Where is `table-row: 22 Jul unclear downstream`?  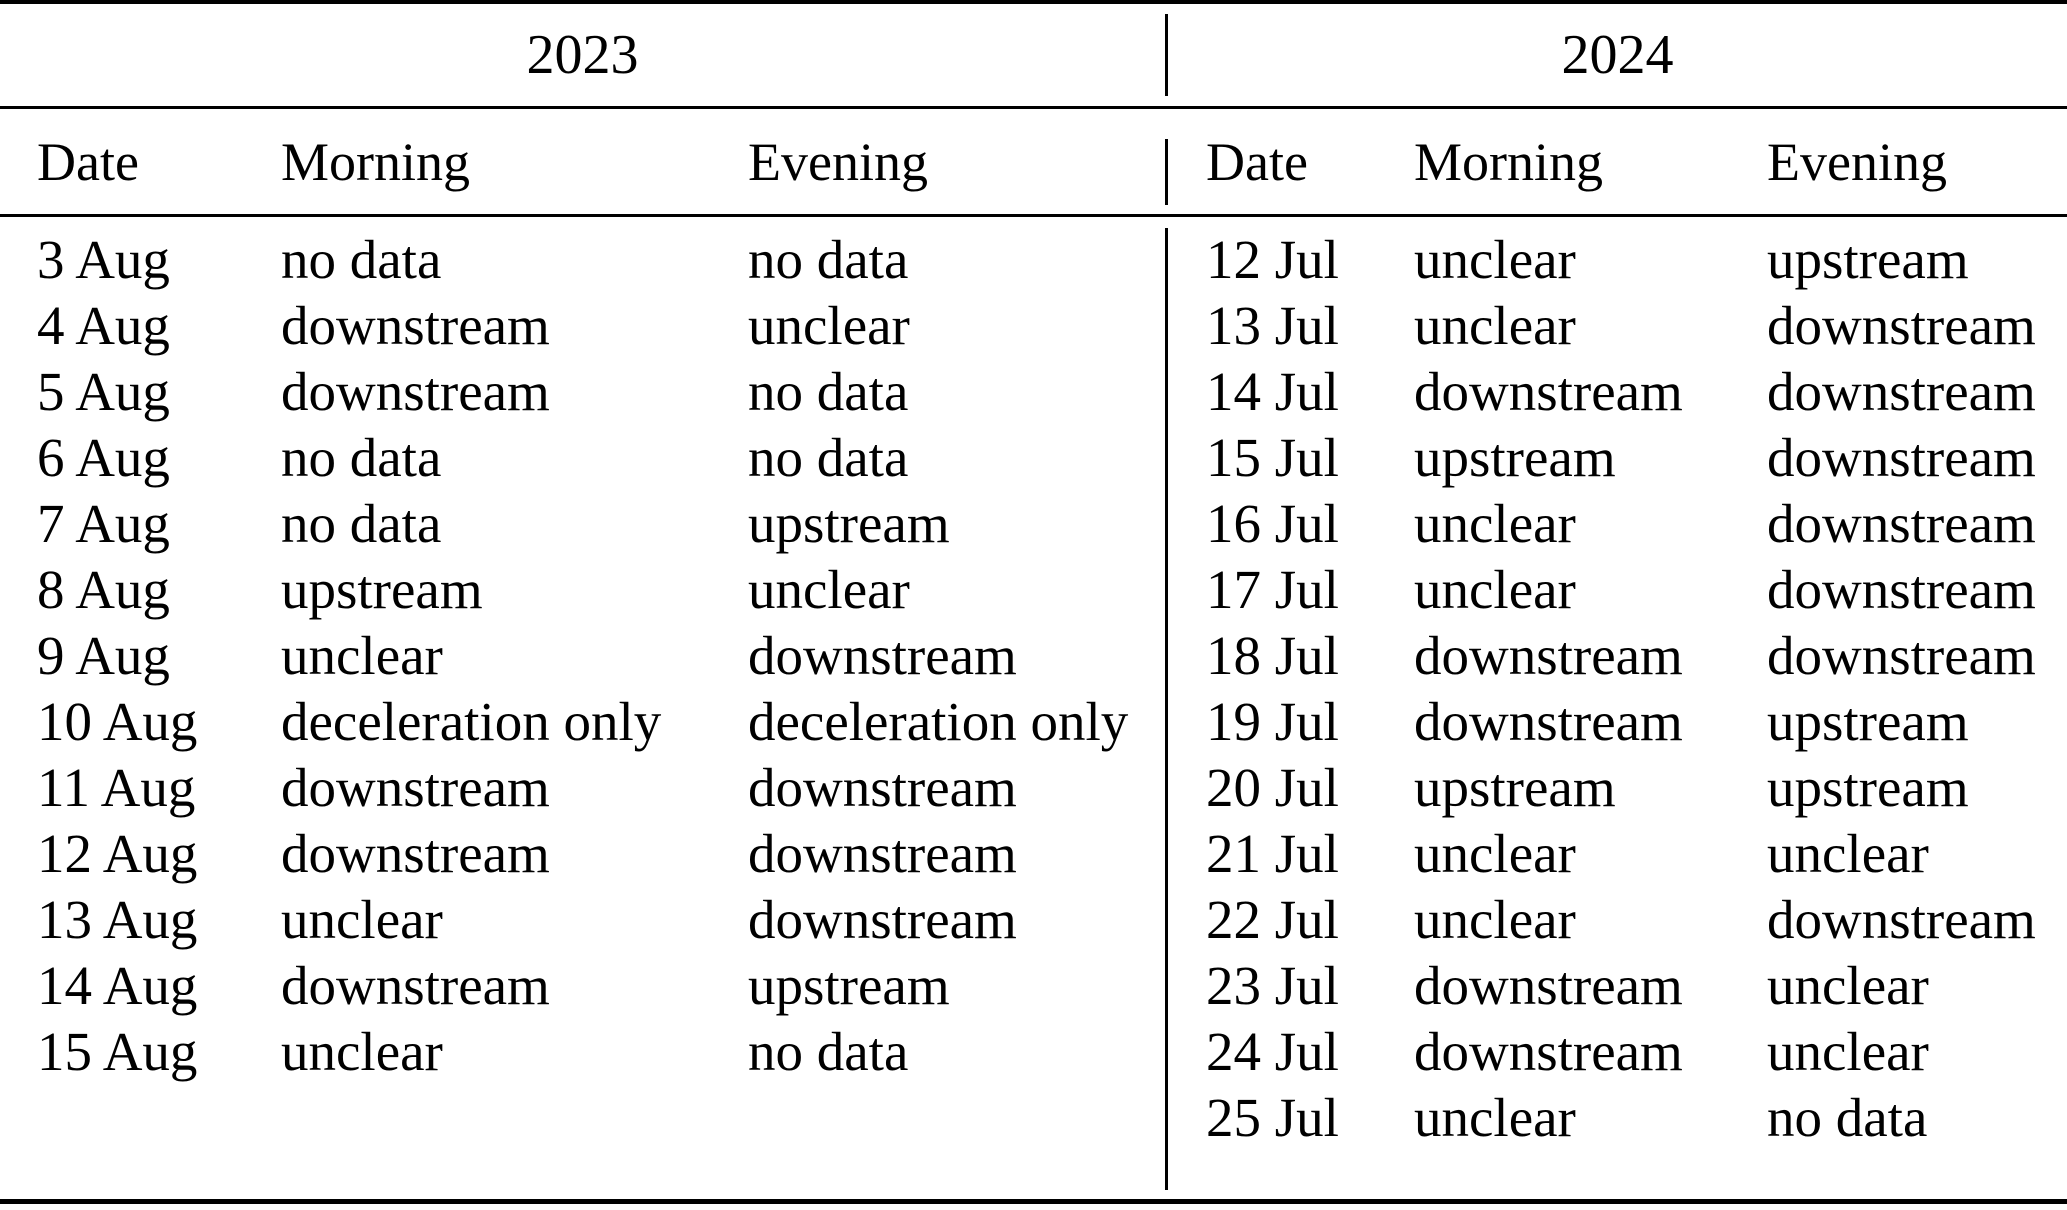
table-row: 22 Jul unclear downstream is located at coordinates (1636, 919).